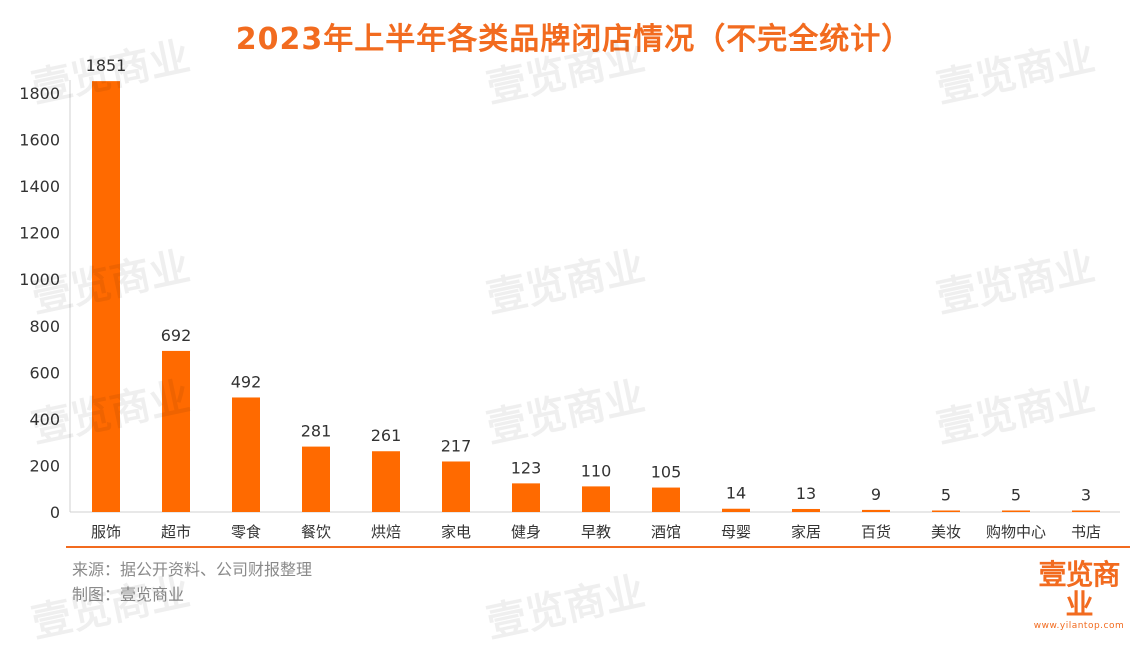 Image resolution: width=1148 pixels, height=649 pixels. I want to click on x-tick-label: 烘焙, so click(386, 532).